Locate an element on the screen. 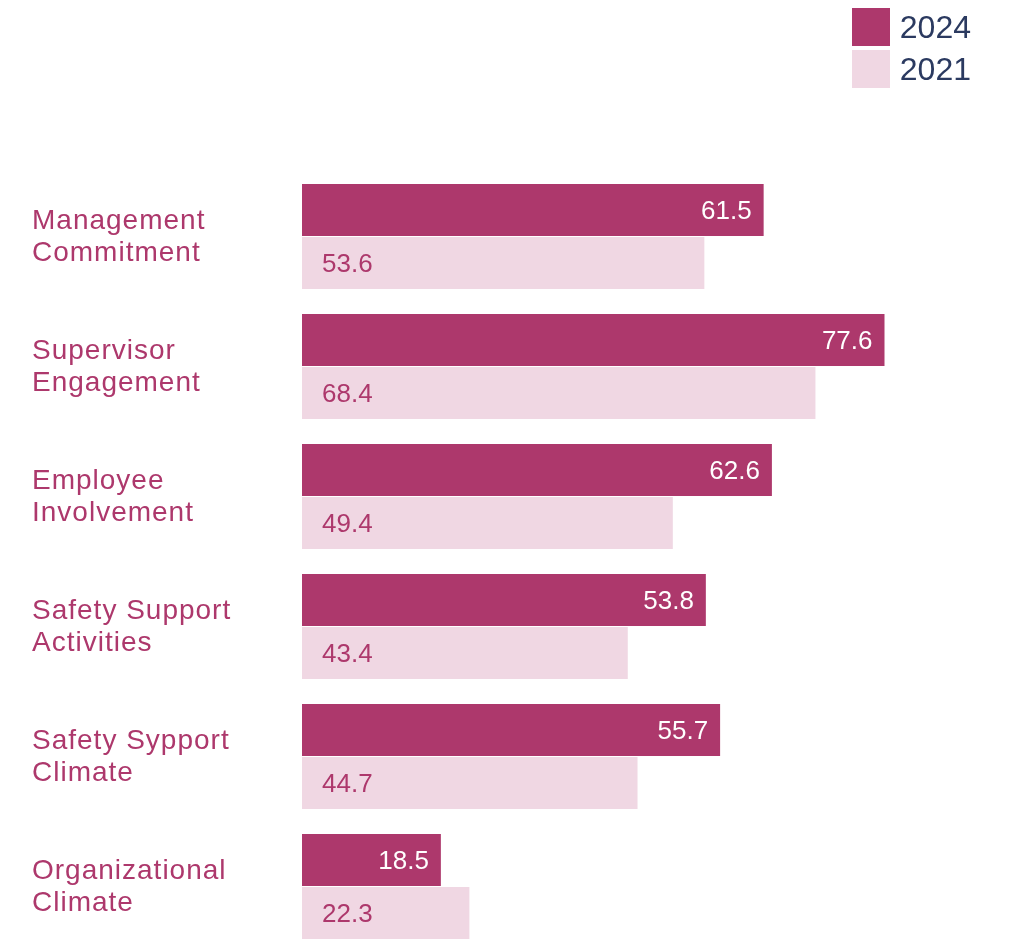  y-tick-label: Safety Sypport Climate is located at coordinates (131, 755).